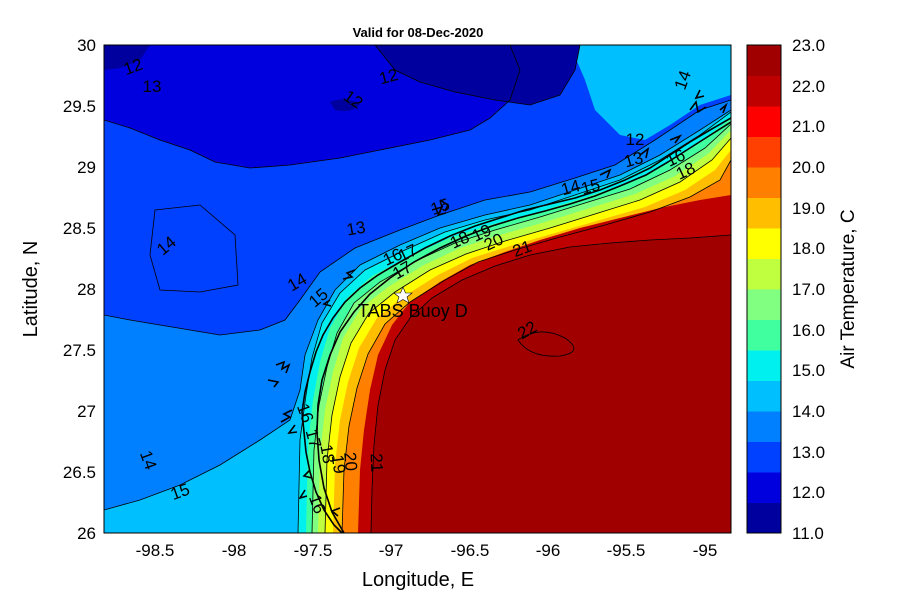  Describe the element at coordinates (86, 289) in the screenshot. I see `y-tick-label: 28` at that location.